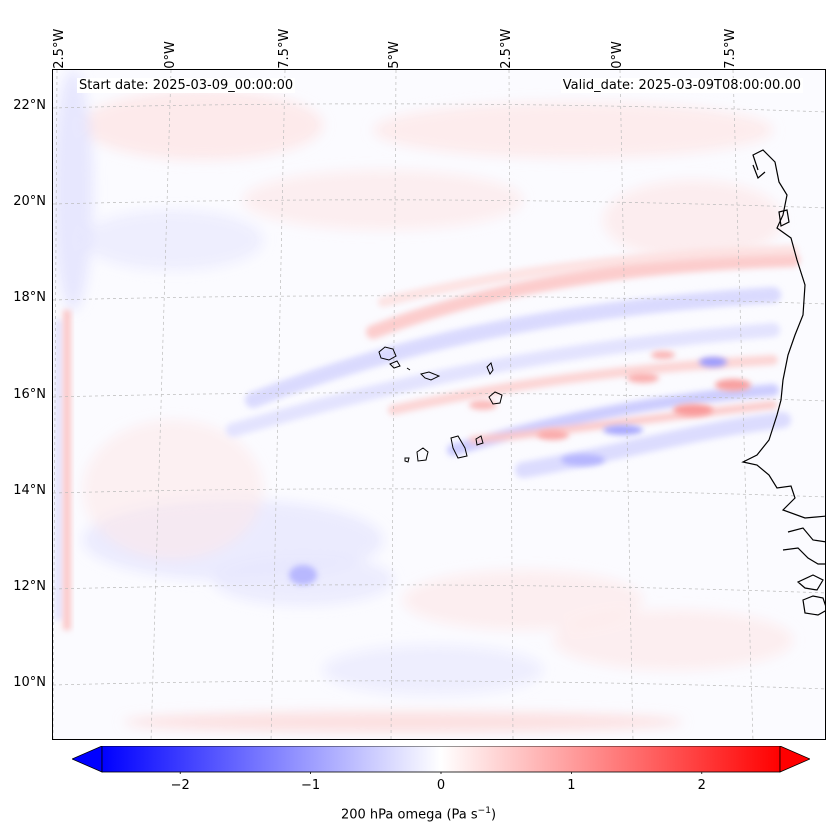 The image size is (837, 839). What do you see at coordinates (439, 685) in the screenshot?
I see `parallel-10n` at bounding box center [439, 685].